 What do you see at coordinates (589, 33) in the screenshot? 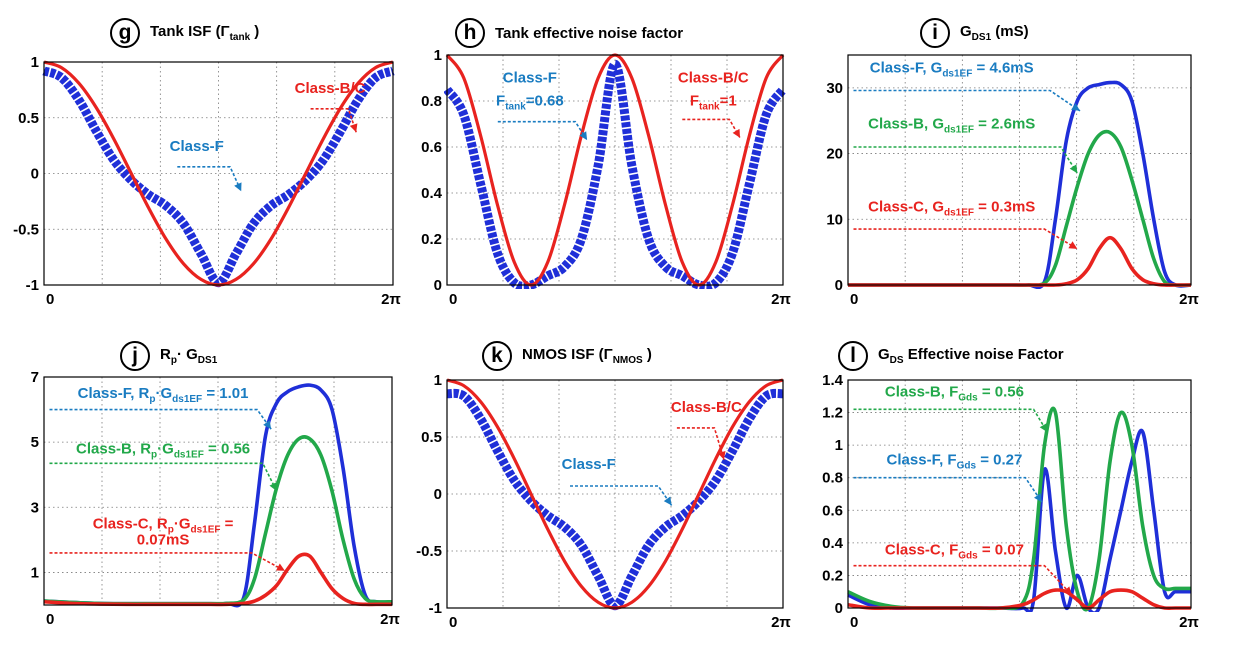
I see `panel-title-text: Tank effective noise factor` at bounding box center [589, 33].